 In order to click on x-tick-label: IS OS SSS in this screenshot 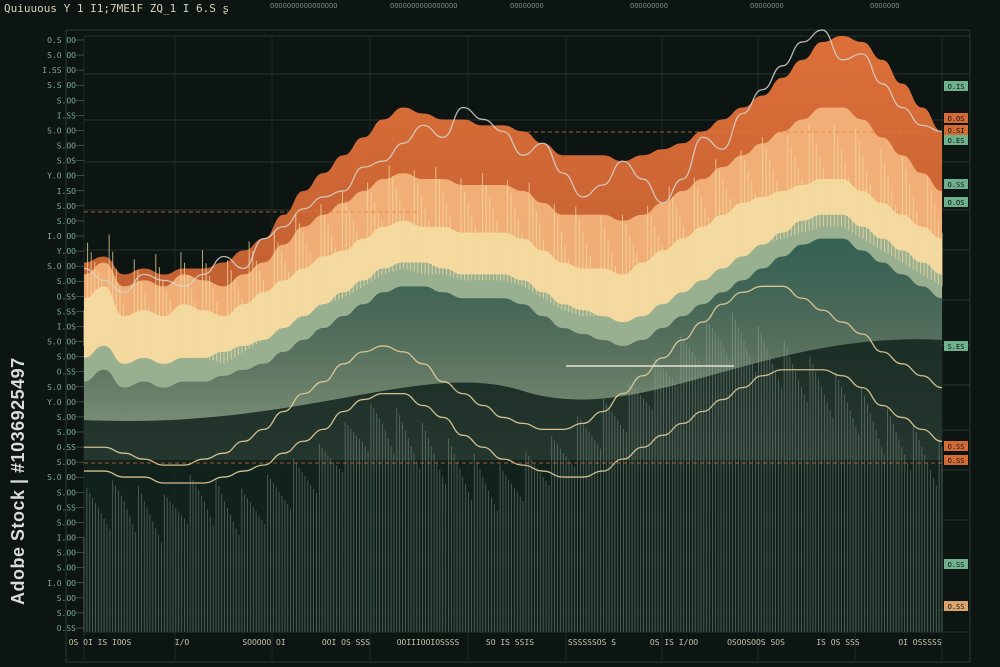, I will do `click(838, 642)`.